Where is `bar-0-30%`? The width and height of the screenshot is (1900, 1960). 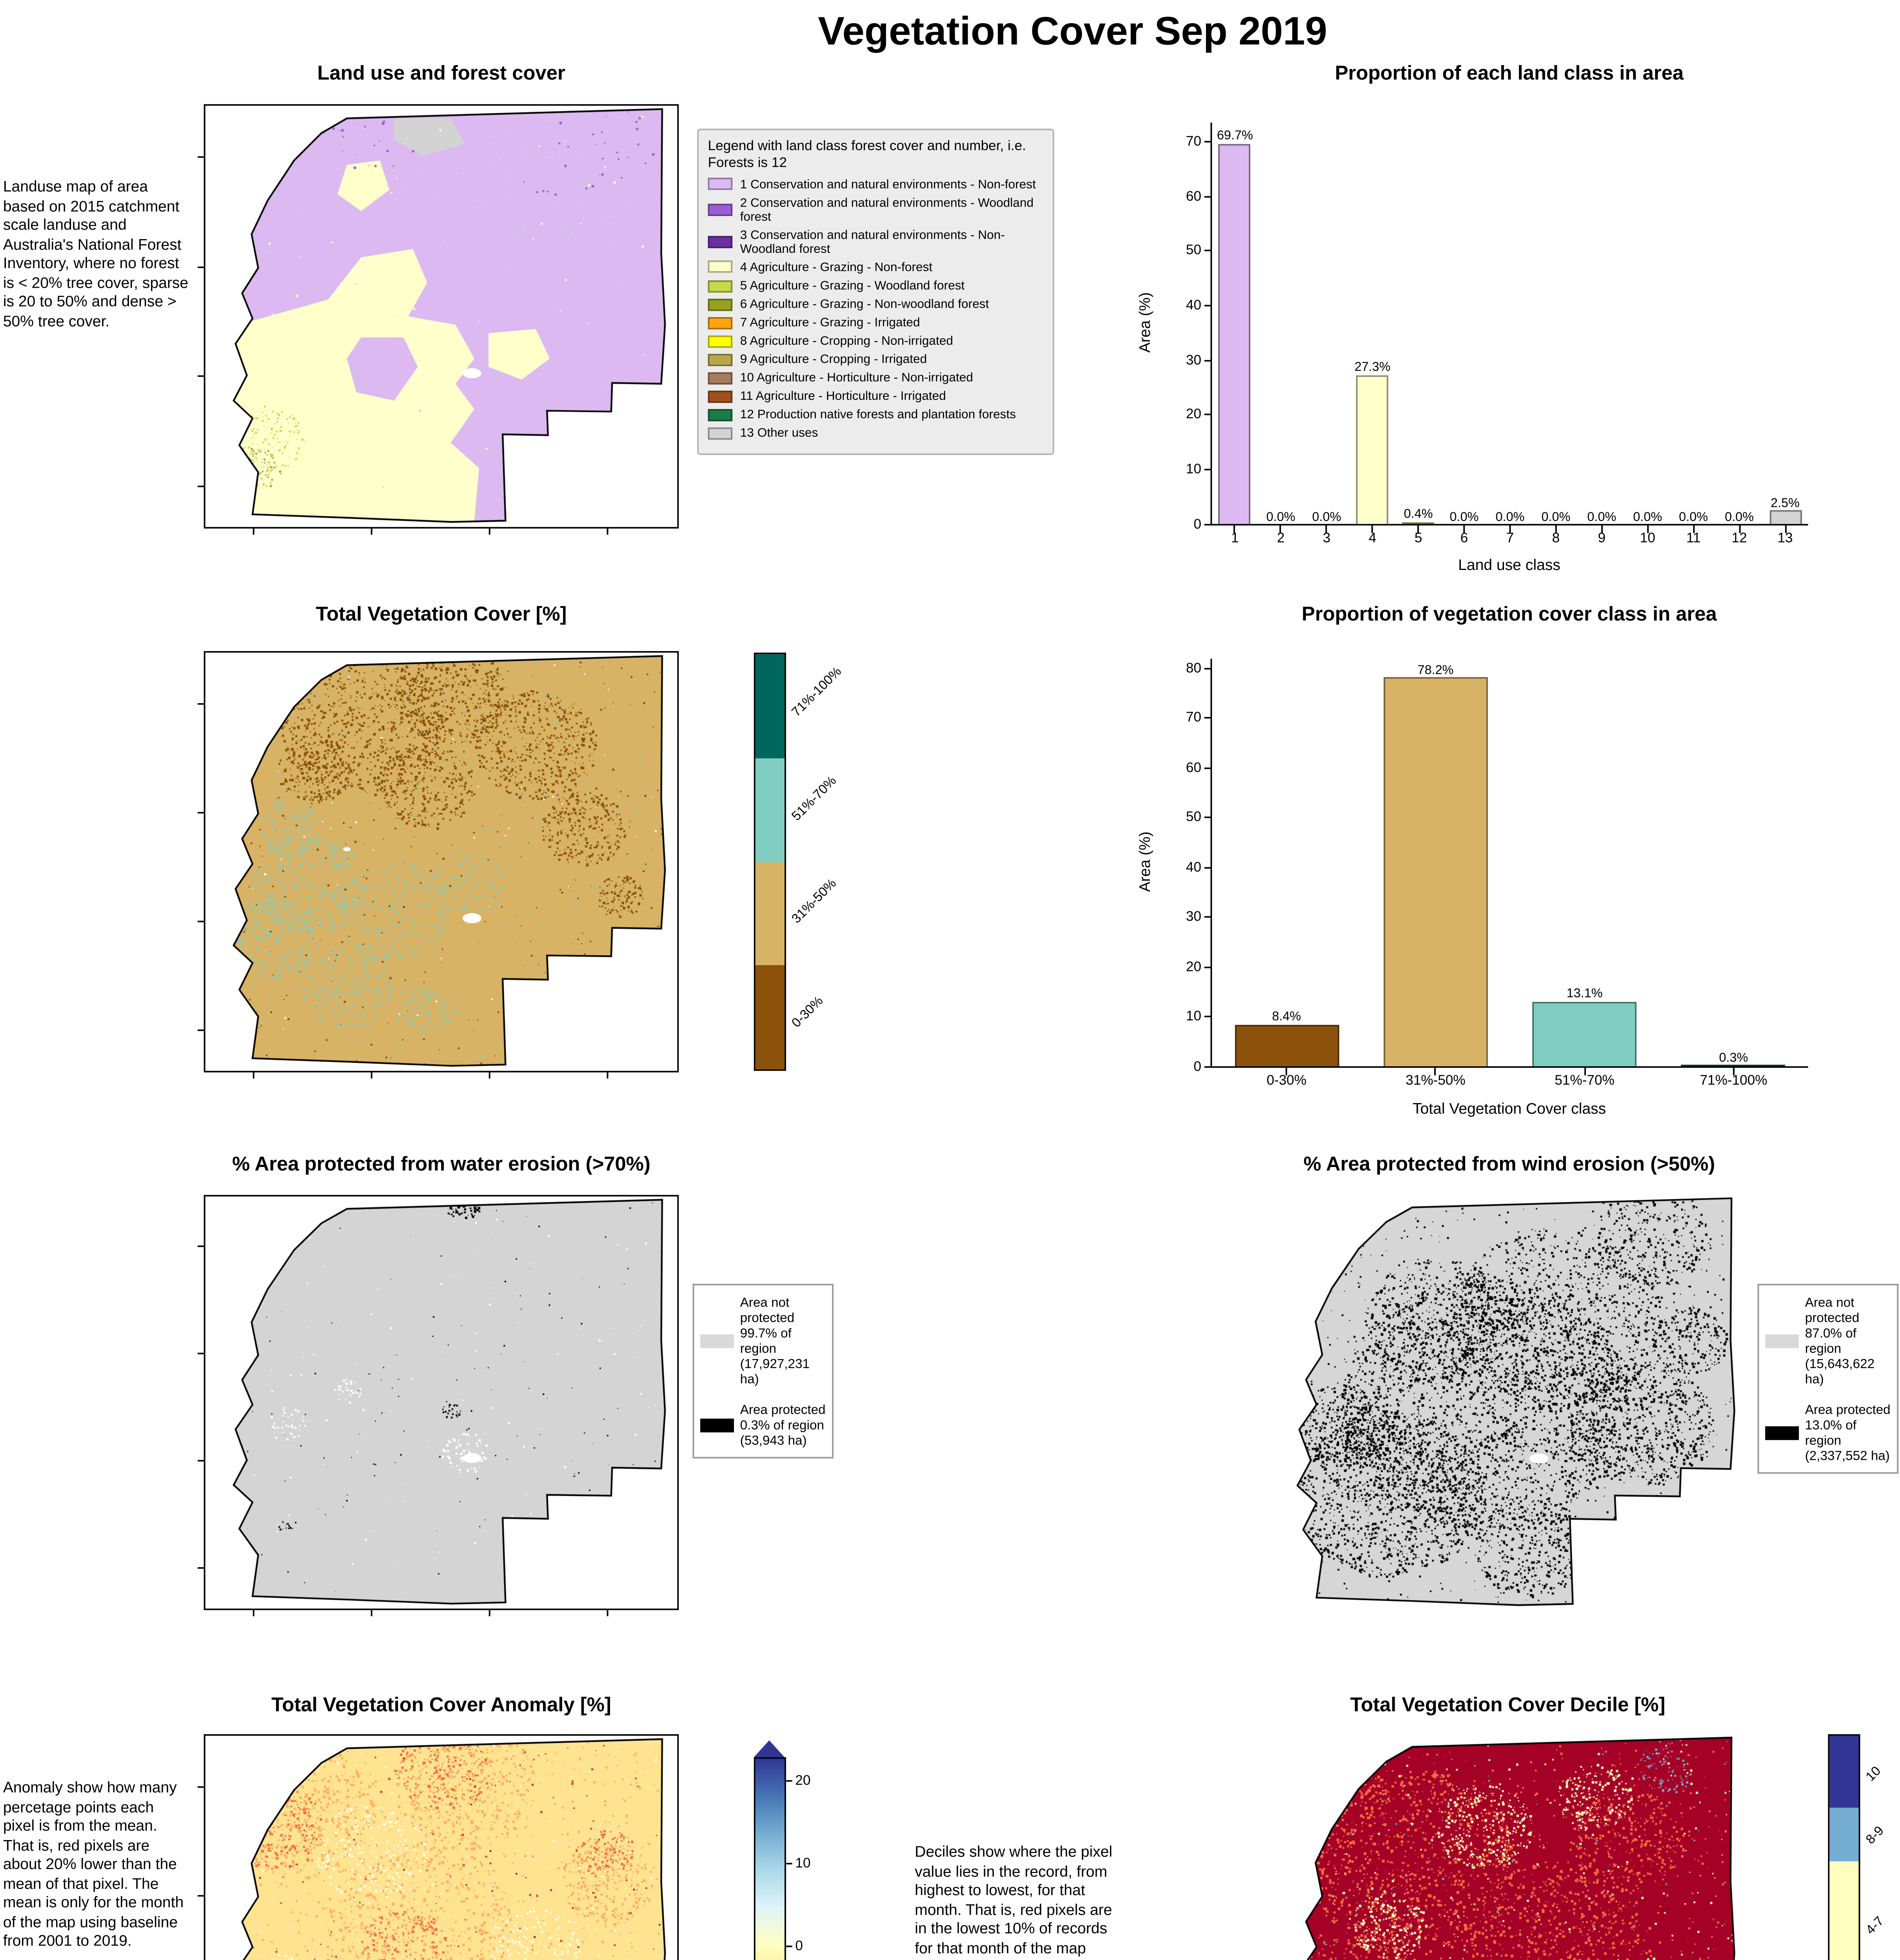 bar-0-30% is located at coordinates (1286, 1045).